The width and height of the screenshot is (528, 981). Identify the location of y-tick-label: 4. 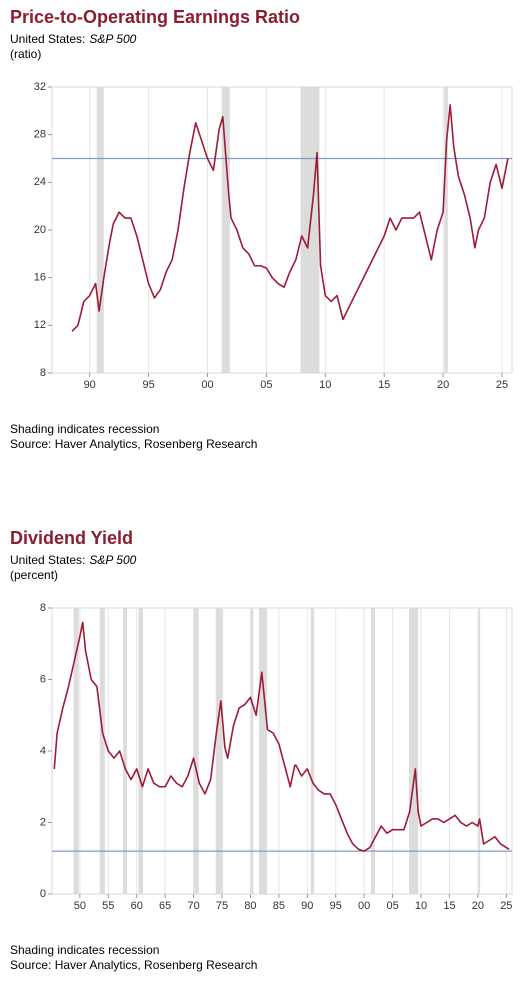
(43, 751).